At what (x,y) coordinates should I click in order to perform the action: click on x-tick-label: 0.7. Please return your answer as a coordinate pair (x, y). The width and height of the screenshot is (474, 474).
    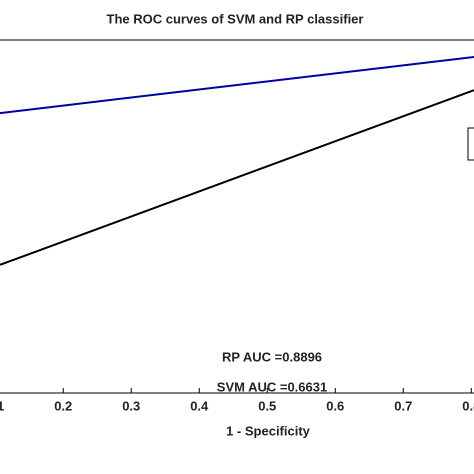
    Looking at the image, I should click on (403, 405).